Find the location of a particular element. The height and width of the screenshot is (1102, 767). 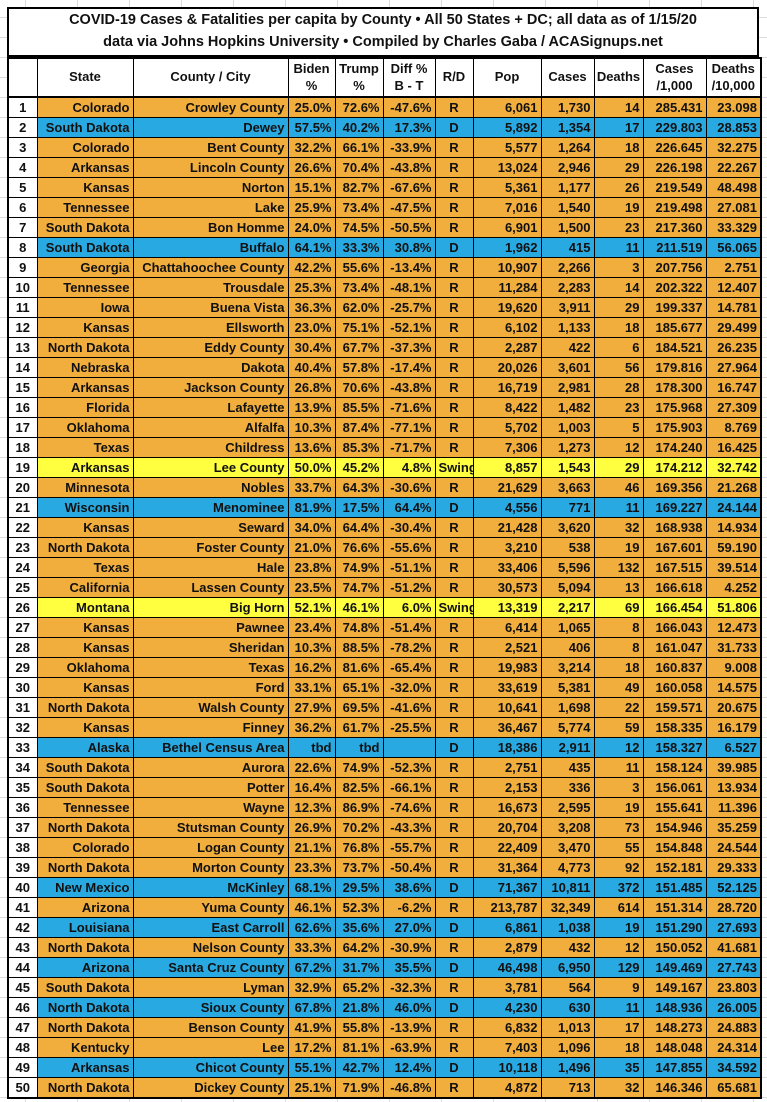

cell-deaths: 28 is located at coordinates (618, 387).